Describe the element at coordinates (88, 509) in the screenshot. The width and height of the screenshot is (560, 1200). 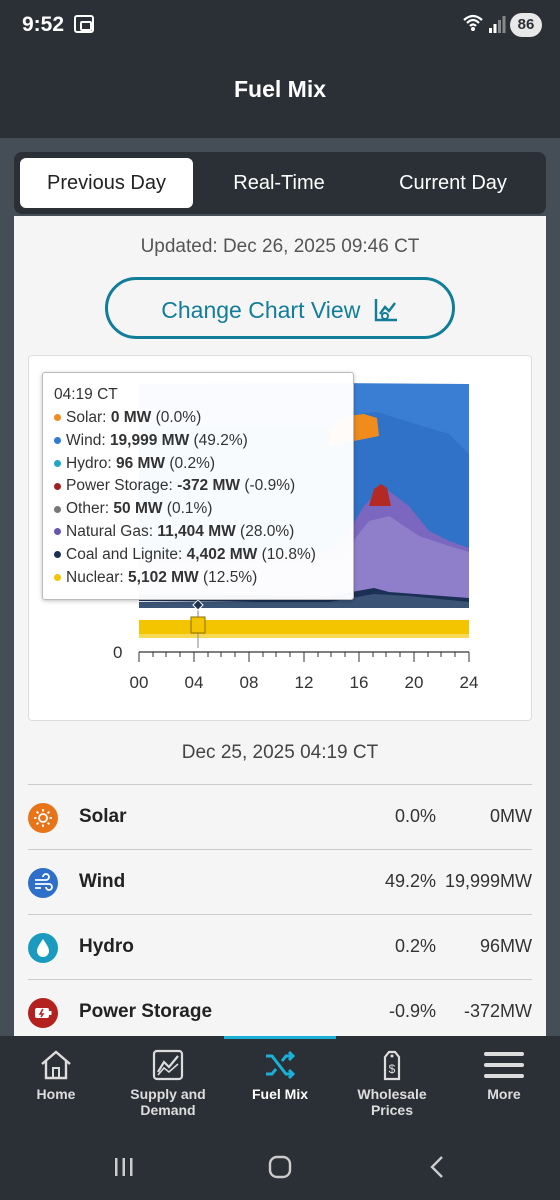
I see `tooltip-label: Other:` at that location.